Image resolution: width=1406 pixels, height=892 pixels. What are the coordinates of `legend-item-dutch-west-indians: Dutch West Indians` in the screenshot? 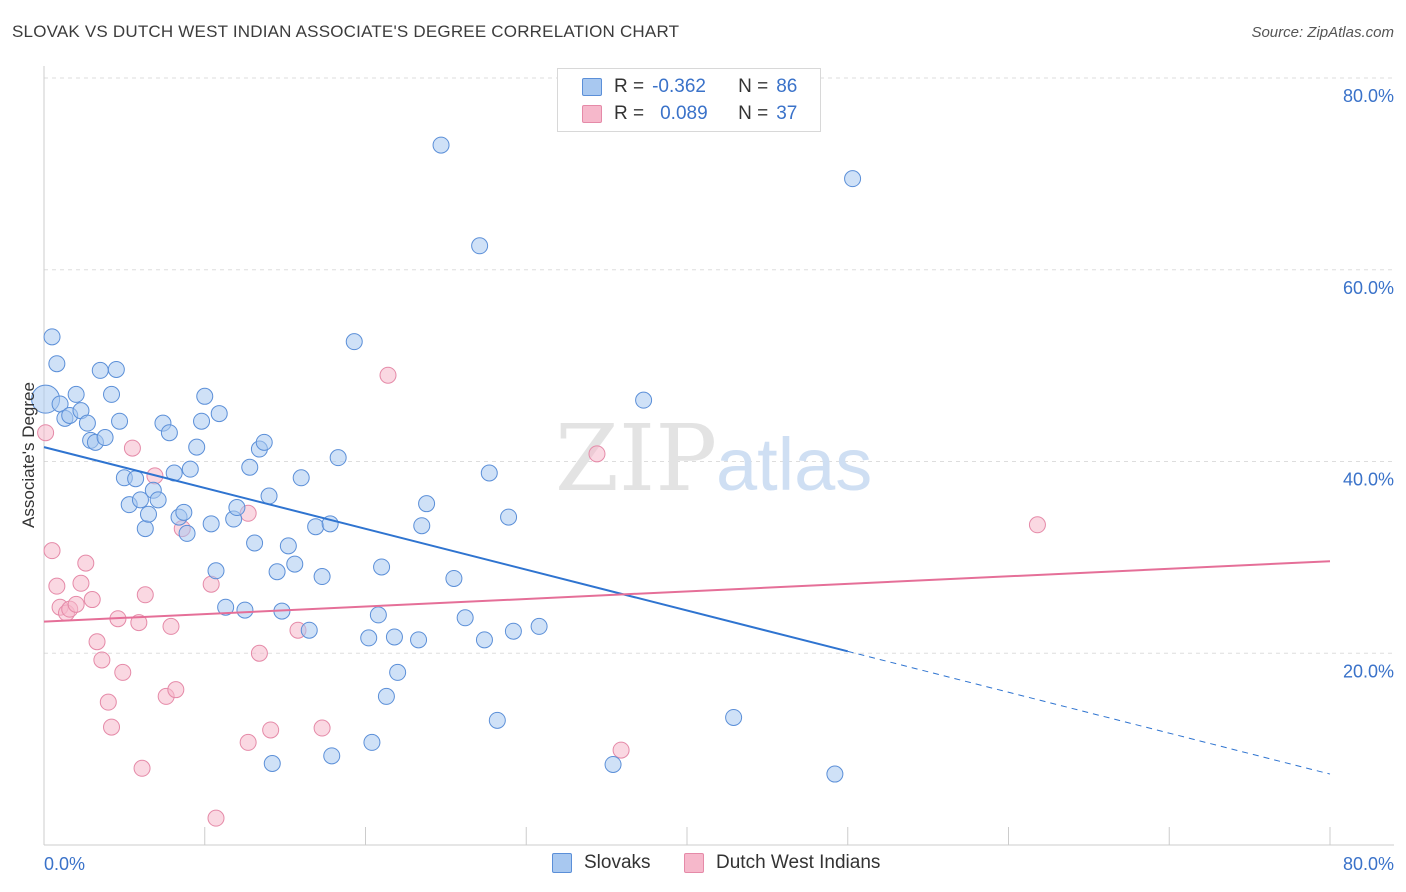 It's located at (782, 863).